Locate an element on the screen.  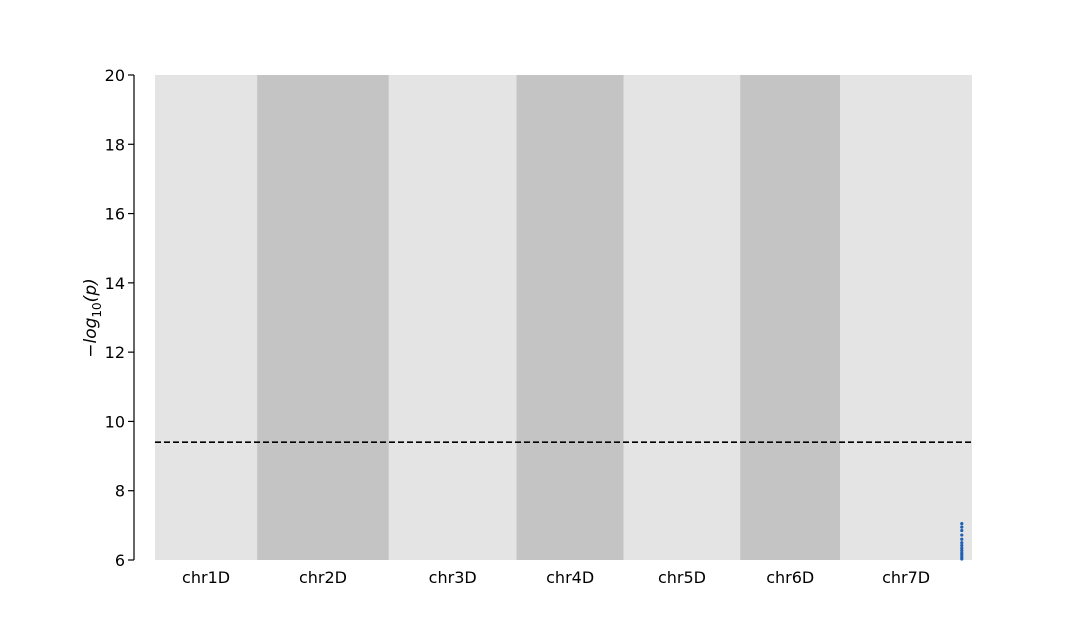
chromosome-band-chr4D is located at coordinates (570, 317).